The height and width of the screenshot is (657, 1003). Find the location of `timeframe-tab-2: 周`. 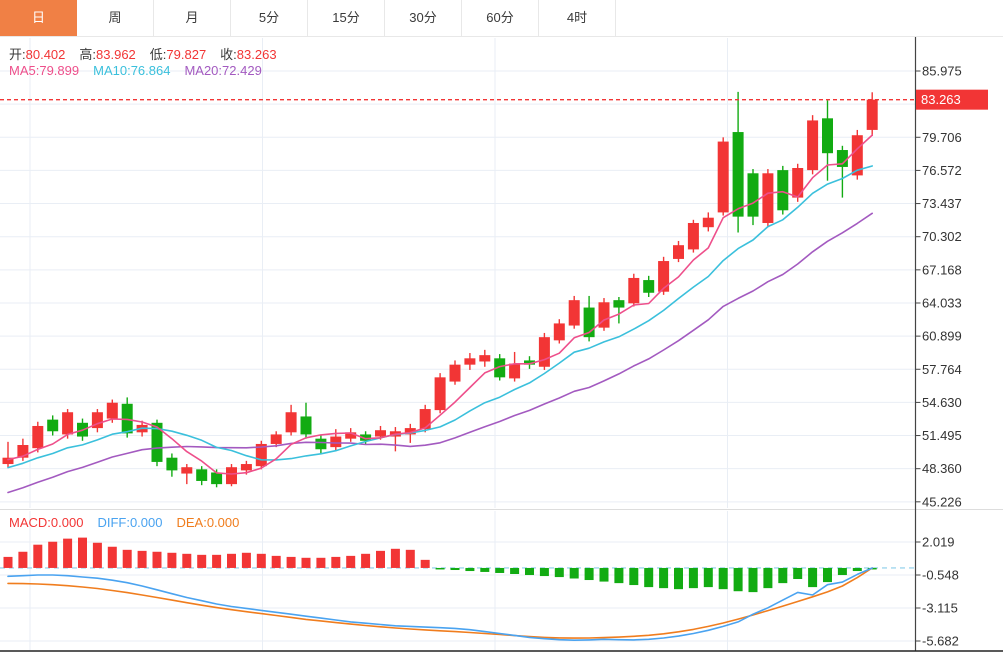

timeframe-tab-2: 周 is located at coordinates (115, 18).